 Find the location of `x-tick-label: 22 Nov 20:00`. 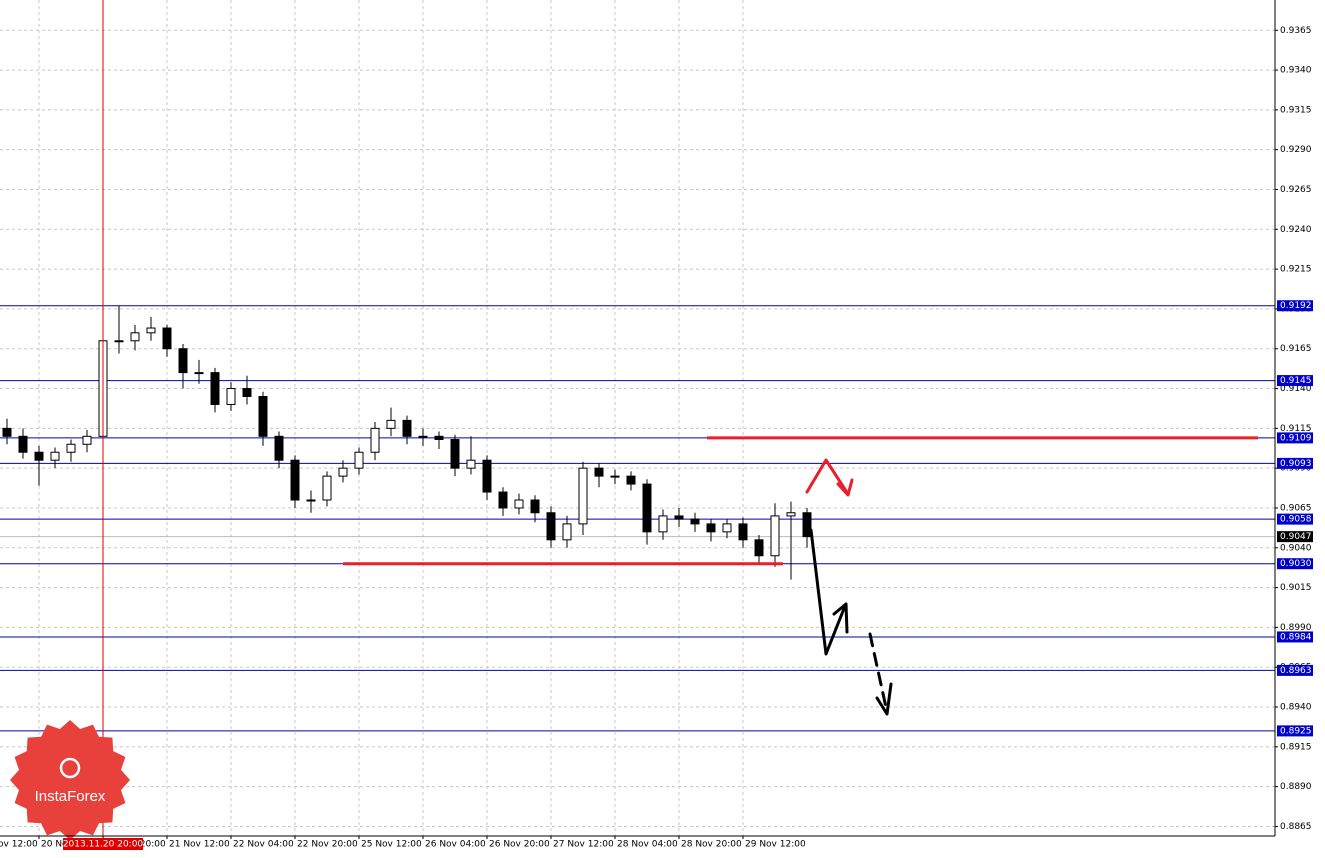

x-tick-label: 22 Nov 20:00 is located at coordinates (327, 845).